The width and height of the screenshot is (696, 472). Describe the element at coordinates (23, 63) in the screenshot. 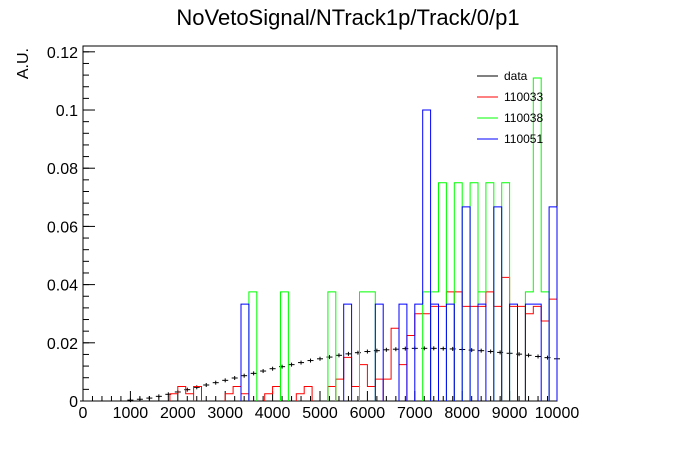

I see `y-axis-label: A.U.` at that location.